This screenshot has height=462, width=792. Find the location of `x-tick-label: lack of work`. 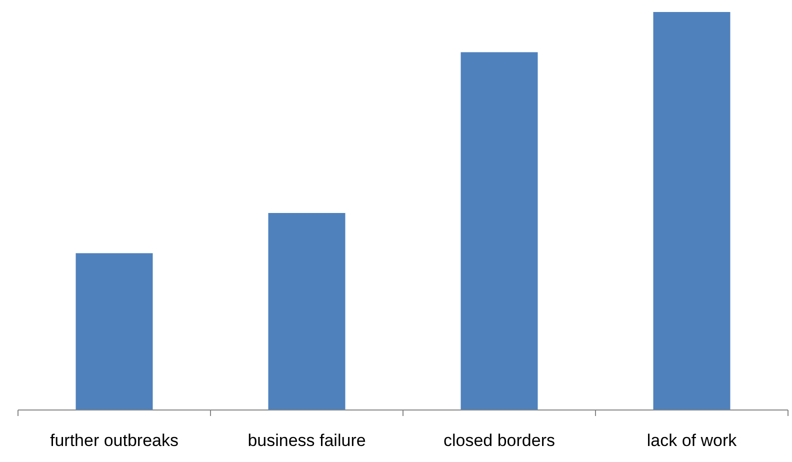

x-tick-label: lack of work is located at coordinates (692, 440).